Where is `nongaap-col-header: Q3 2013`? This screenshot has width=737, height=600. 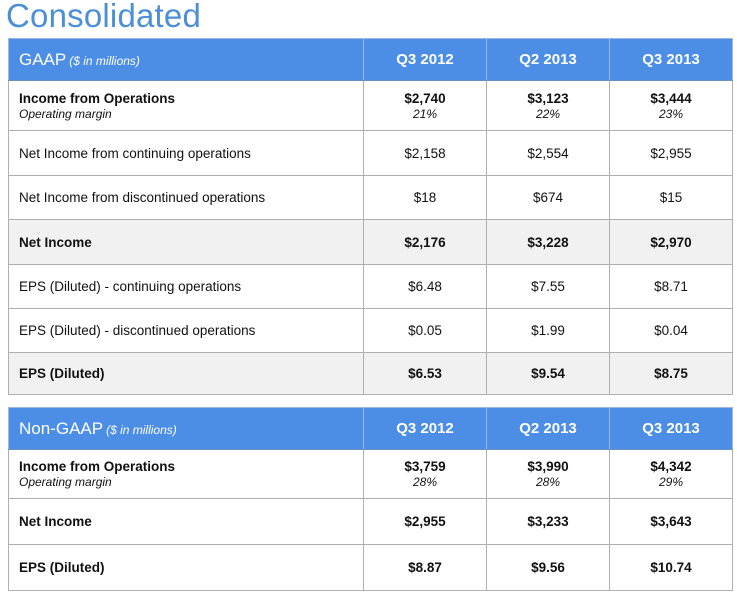
nongaap-col-header: Q3 2013 is located at coordinates (671, 428).